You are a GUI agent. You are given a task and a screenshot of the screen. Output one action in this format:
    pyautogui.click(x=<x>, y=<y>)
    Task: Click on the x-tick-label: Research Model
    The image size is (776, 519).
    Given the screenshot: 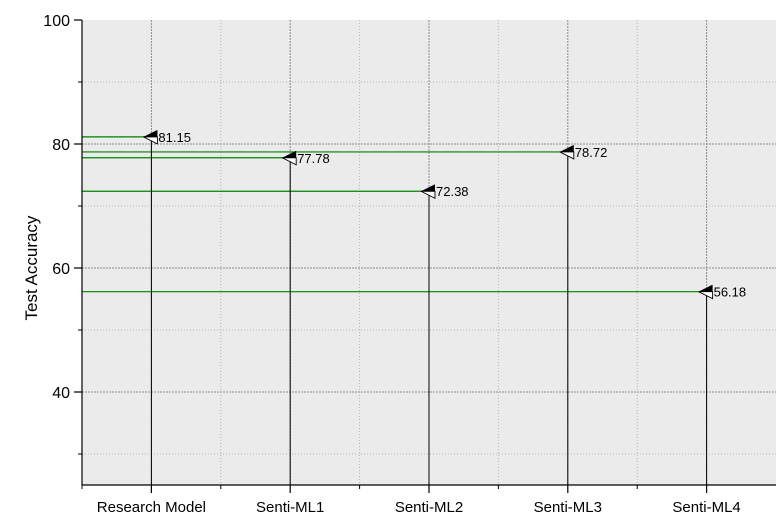 What is the action you would take?
    pyautogui.click(x=151, y=507)
    